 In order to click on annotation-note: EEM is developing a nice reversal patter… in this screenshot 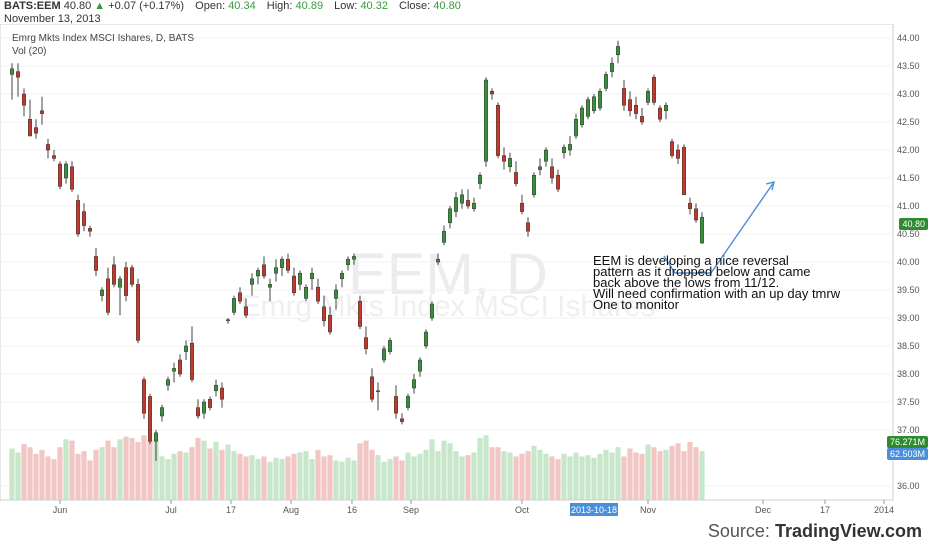, I will do `click(743, 282)`.